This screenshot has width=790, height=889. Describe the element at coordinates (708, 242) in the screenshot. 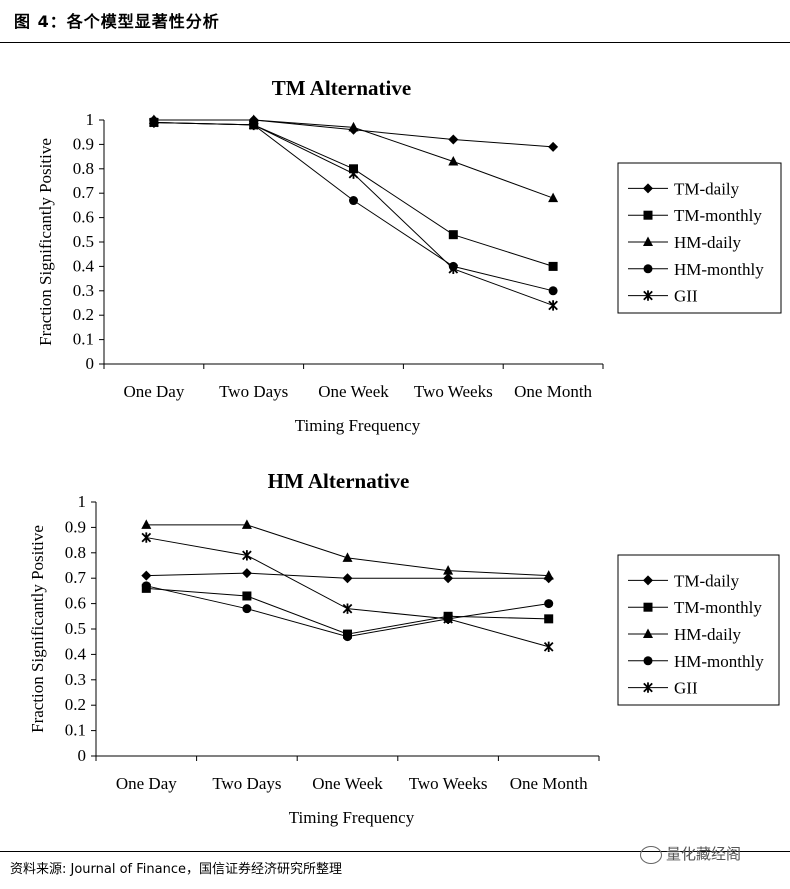

I see `legend-label-hm-daily: HM-daily` at that location.